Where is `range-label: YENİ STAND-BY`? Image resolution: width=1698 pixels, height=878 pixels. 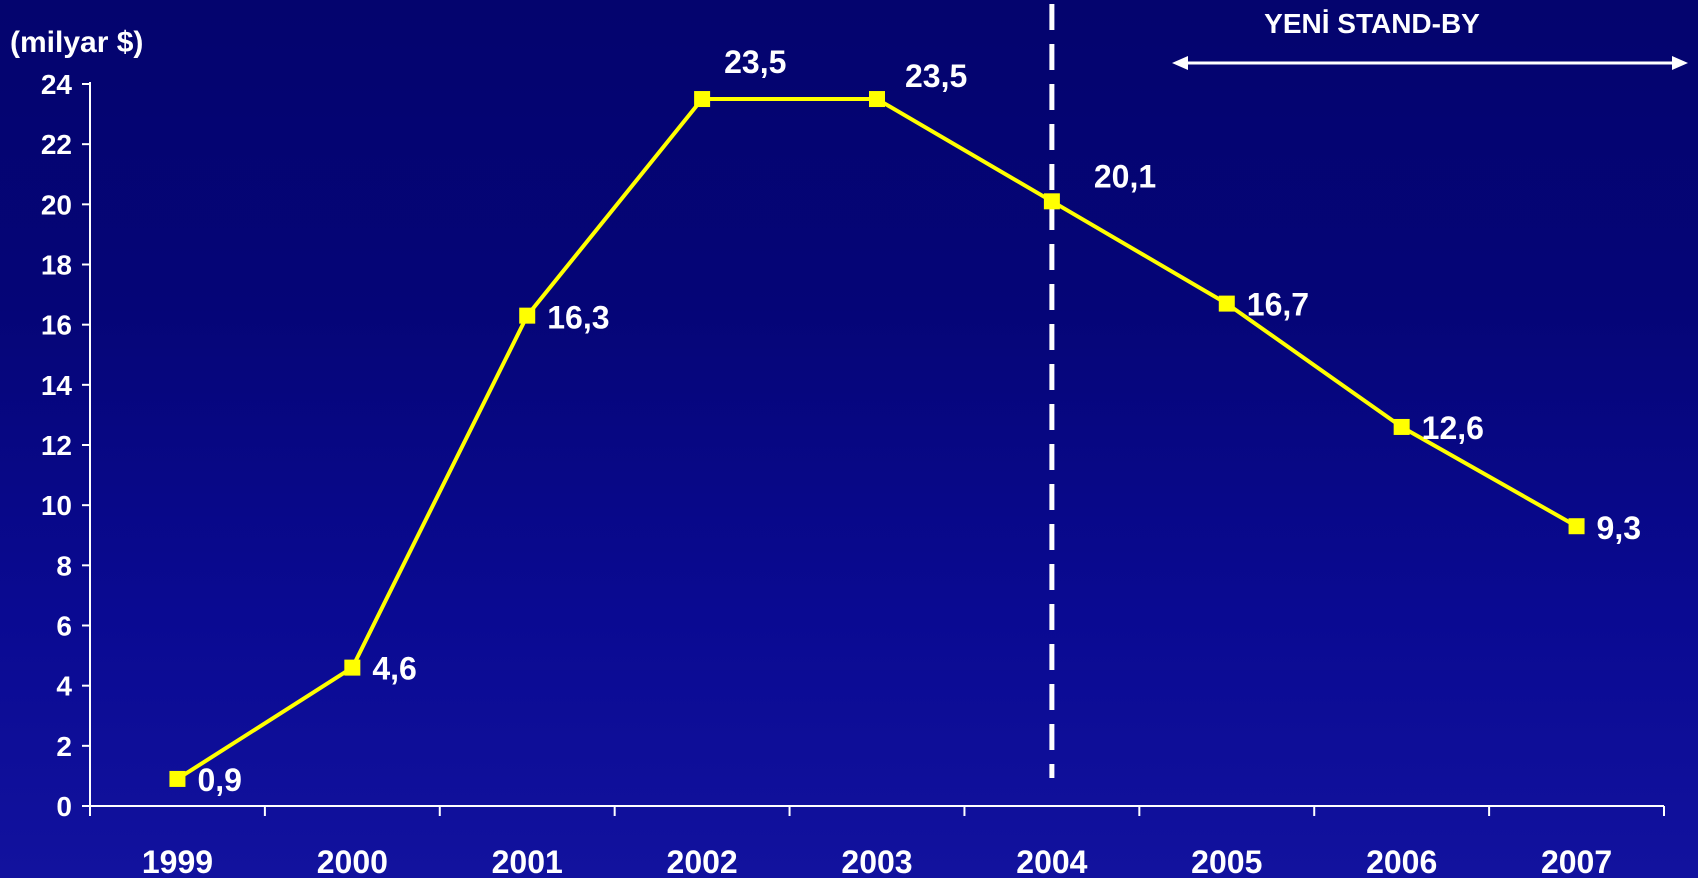
range-label: YENİ STAND-BY is located at coordinates (1372, 23).